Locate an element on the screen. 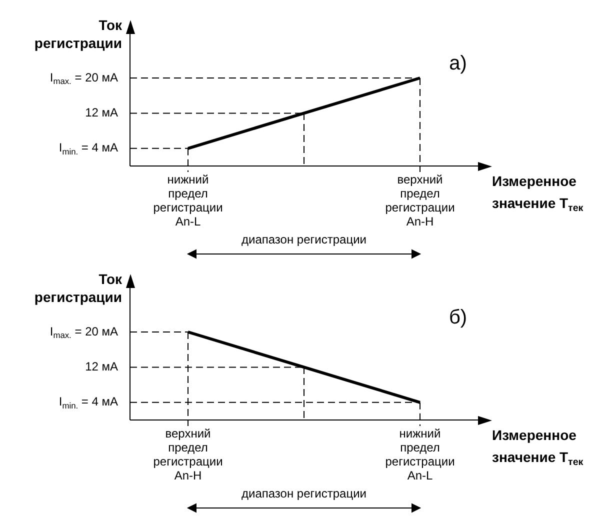 Image resolution: width=598 pixels, height=525 pixels. text: а) is located at coordinates (458, 63).